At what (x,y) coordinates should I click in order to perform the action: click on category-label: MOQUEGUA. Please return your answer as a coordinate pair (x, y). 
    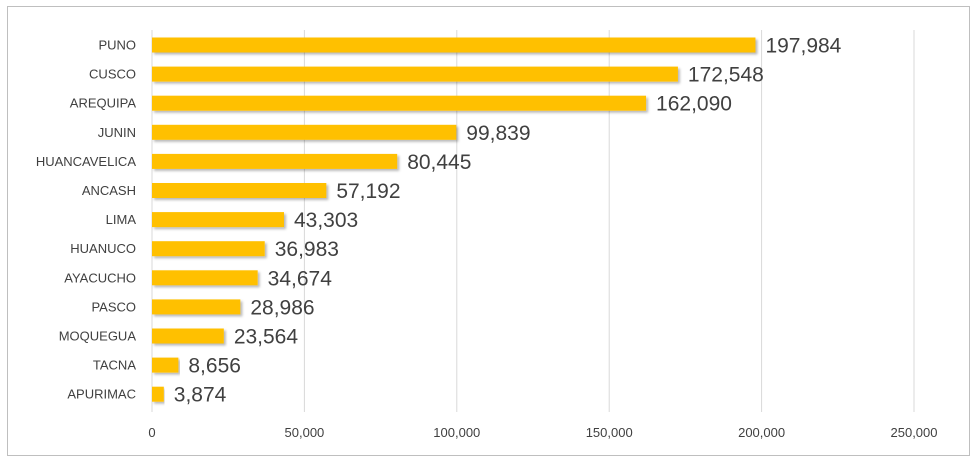
    Looking at the image, I should click on (98, 336).